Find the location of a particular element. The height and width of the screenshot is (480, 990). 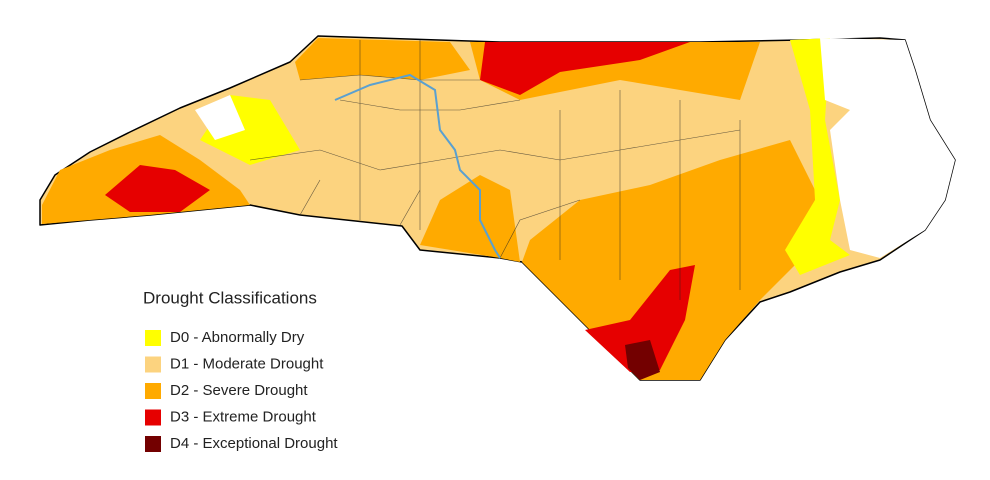

river is located at coordinates (417, 166).